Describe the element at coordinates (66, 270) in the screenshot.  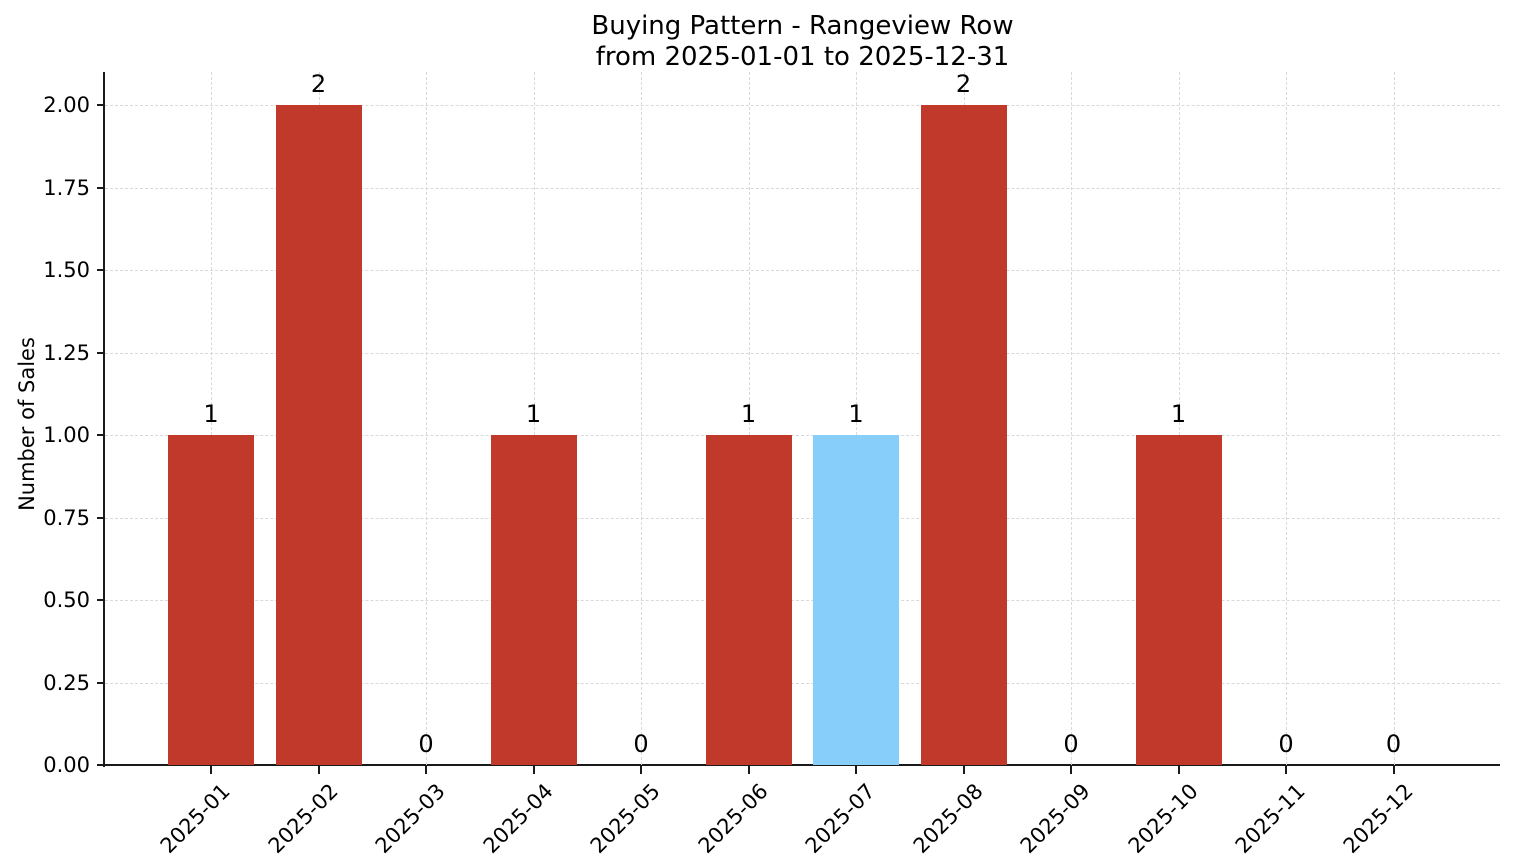
I see `y-tick-label: 1.50` at that location.